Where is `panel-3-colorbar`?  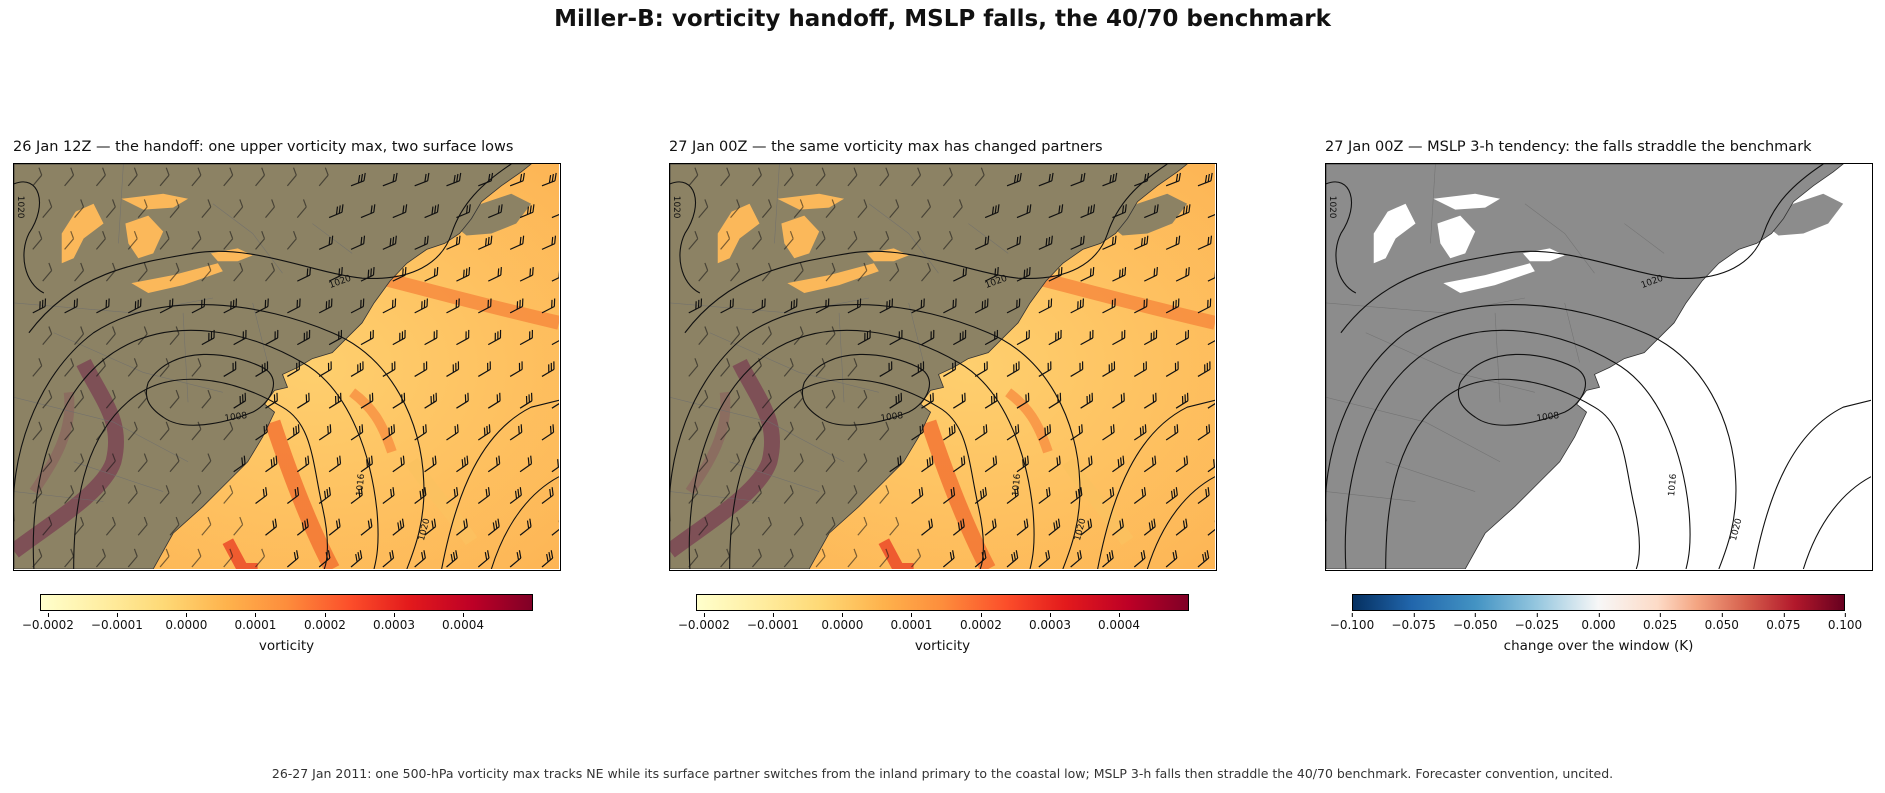
panel-3-colorbar is located at coordinates (1598, 602).